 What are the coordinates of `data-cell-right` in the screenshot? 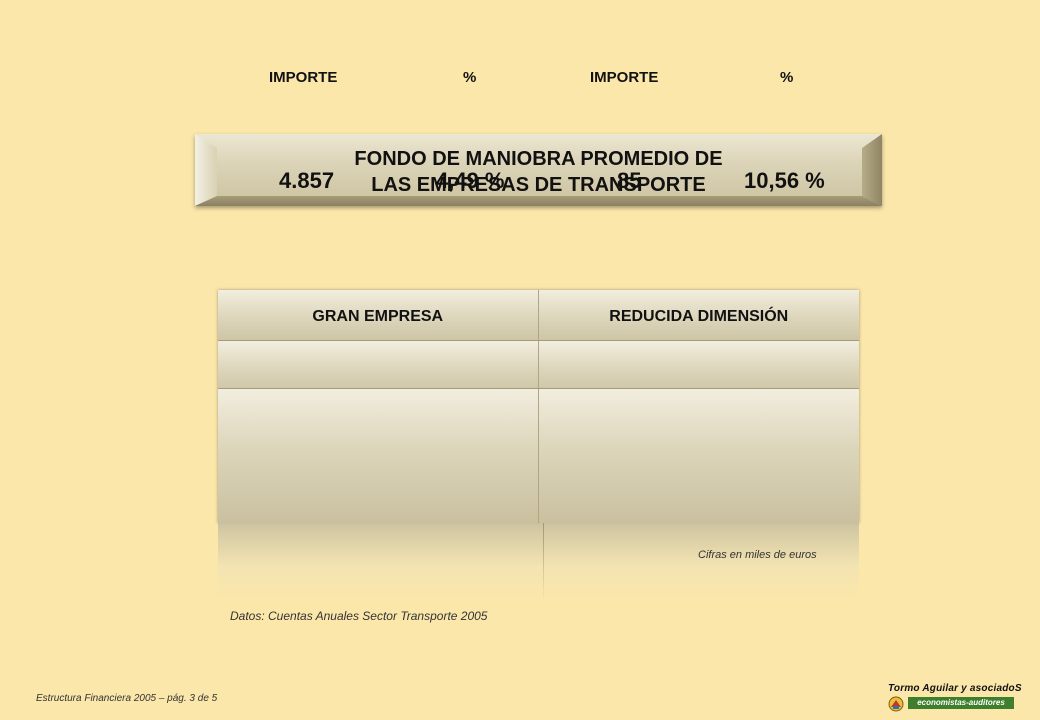 It's located at (699, 456).